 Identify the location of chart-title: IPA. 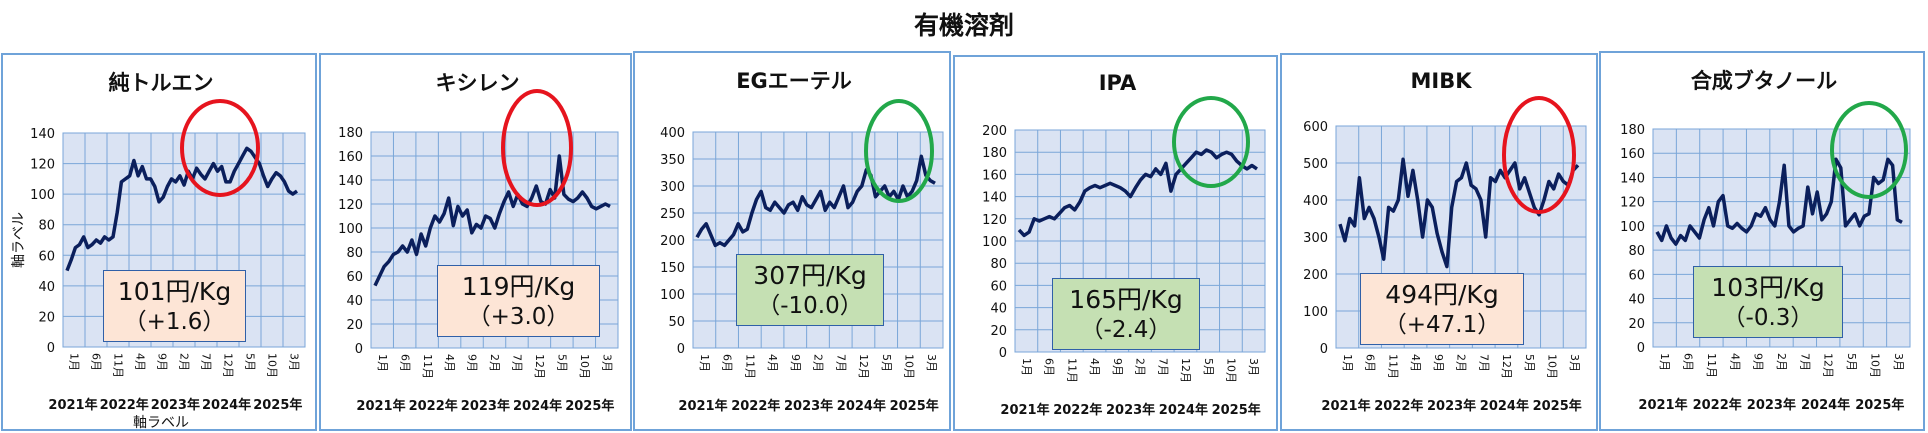
(1118, 83).